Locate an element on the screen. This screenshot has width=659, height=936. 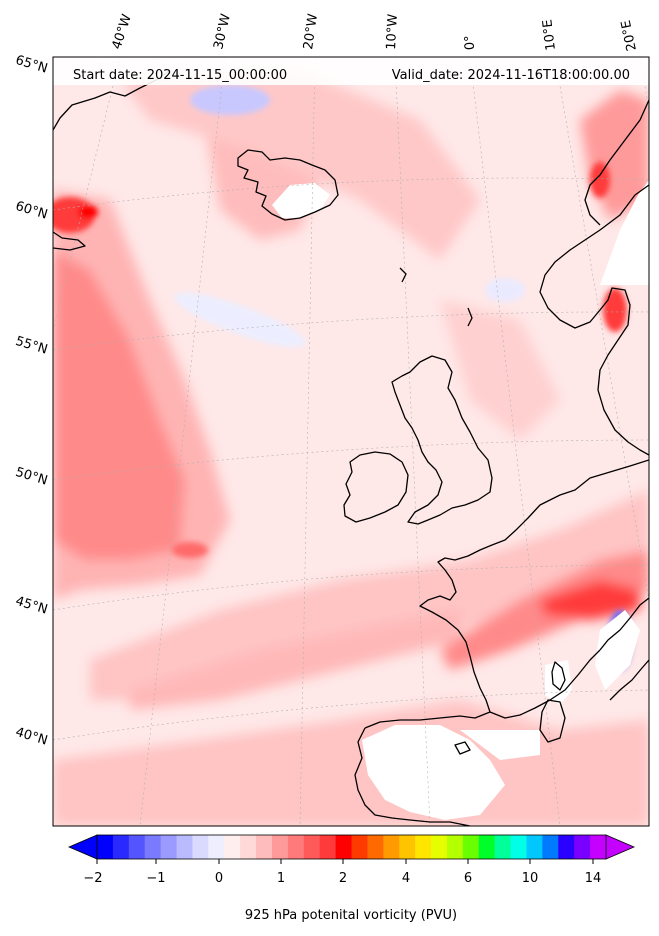
colorbar-under-arrow is located at coordinates (82, 847).